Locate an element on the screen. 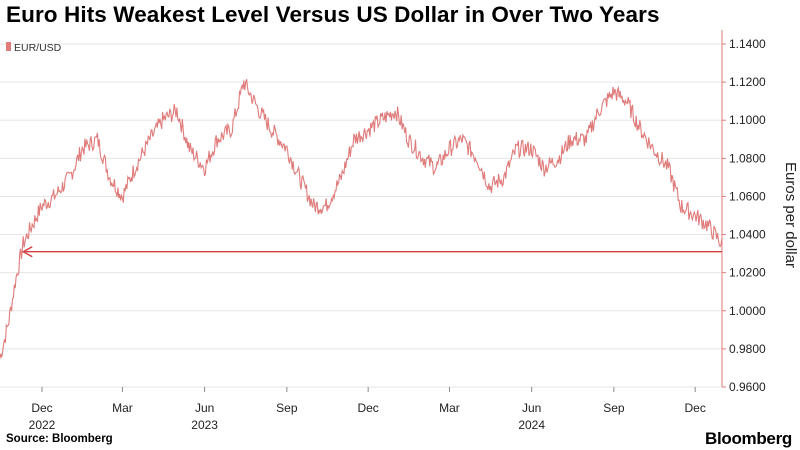  x-tick-labels: Dec 2022 Mar Jun 2023 Sep Dec Mar Jun 2024 Sep Dec is located at coordinates (367, 409).